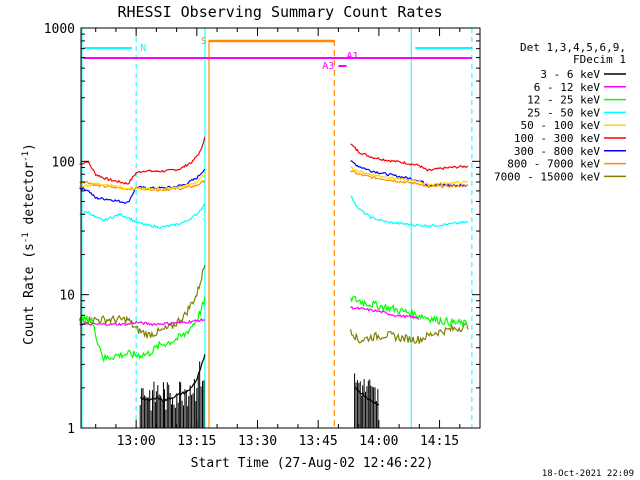 The image size is (640, 480). What do you see at coordinates (59, 29) in the screenshot?
I see `y-tick-label: 1000` at bounding box center [59, 29].